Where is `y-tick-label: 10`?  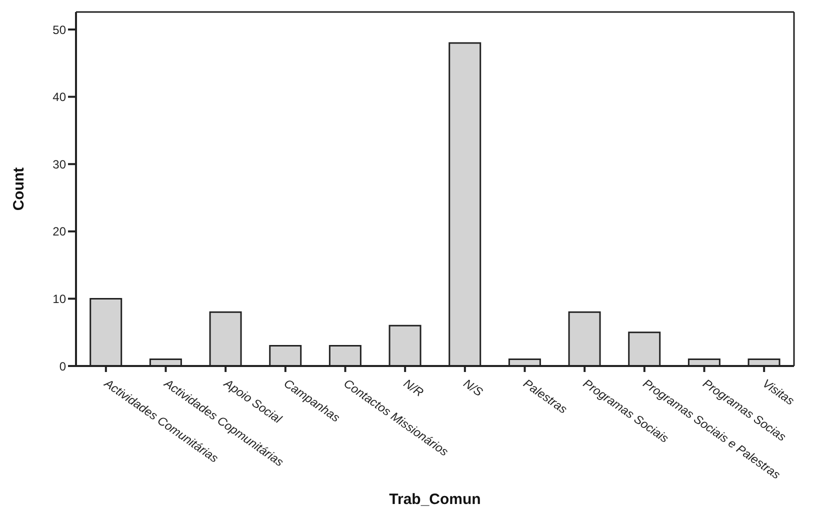 y-tick-label: 10 is located at coordinates (59, 299).